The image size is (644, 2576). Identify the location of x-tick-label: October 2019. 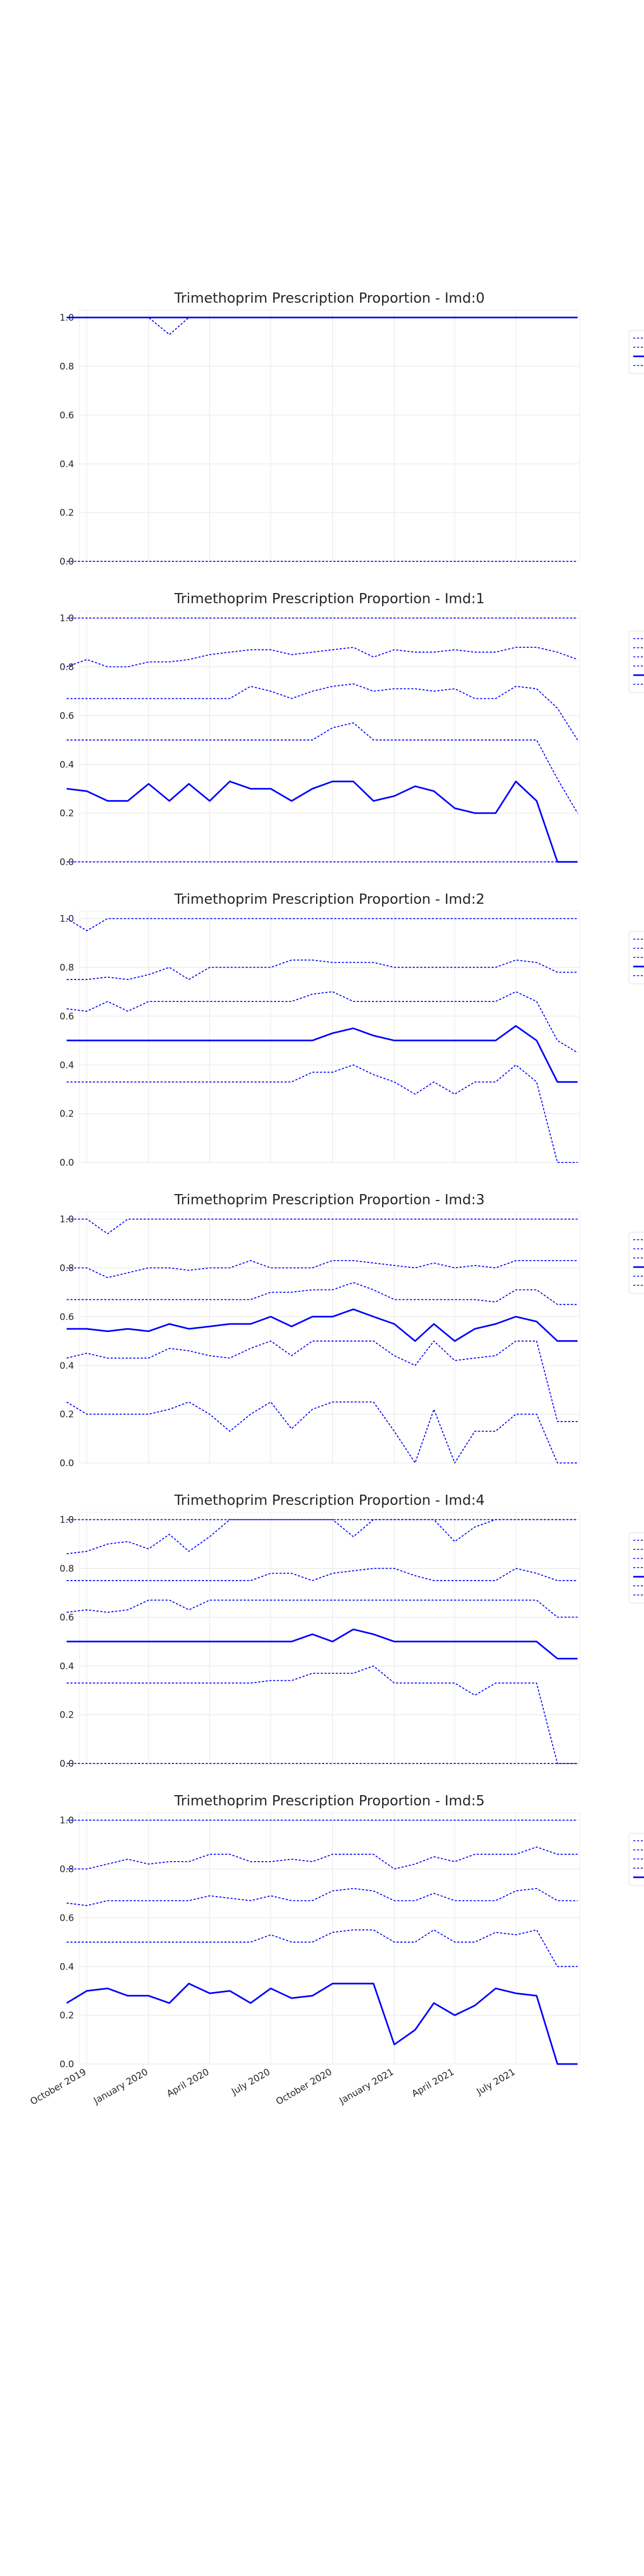
(58, 2087).